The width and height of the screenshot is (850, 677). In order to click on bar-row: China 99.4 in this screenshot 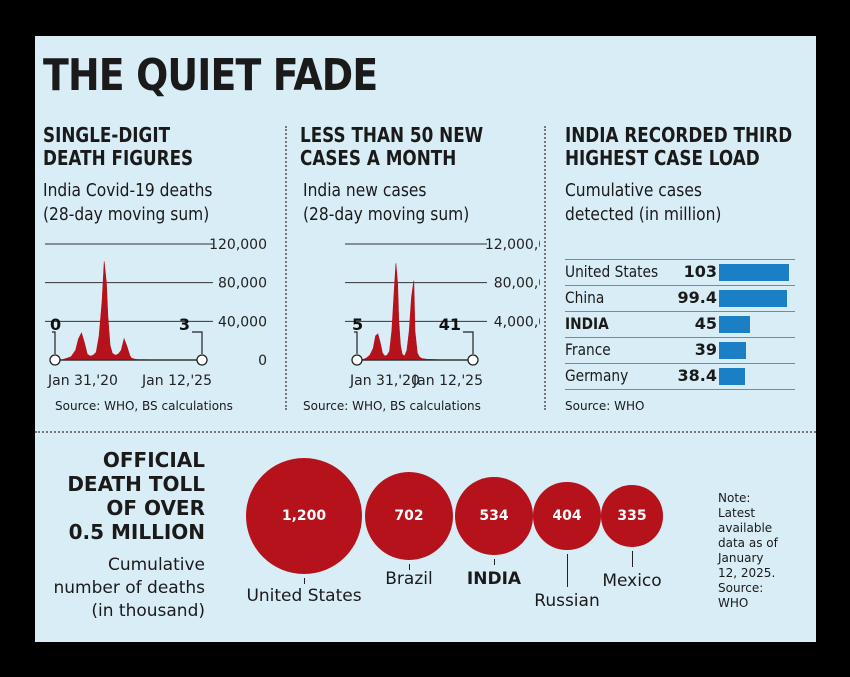, I will do `click(680, 298)`.